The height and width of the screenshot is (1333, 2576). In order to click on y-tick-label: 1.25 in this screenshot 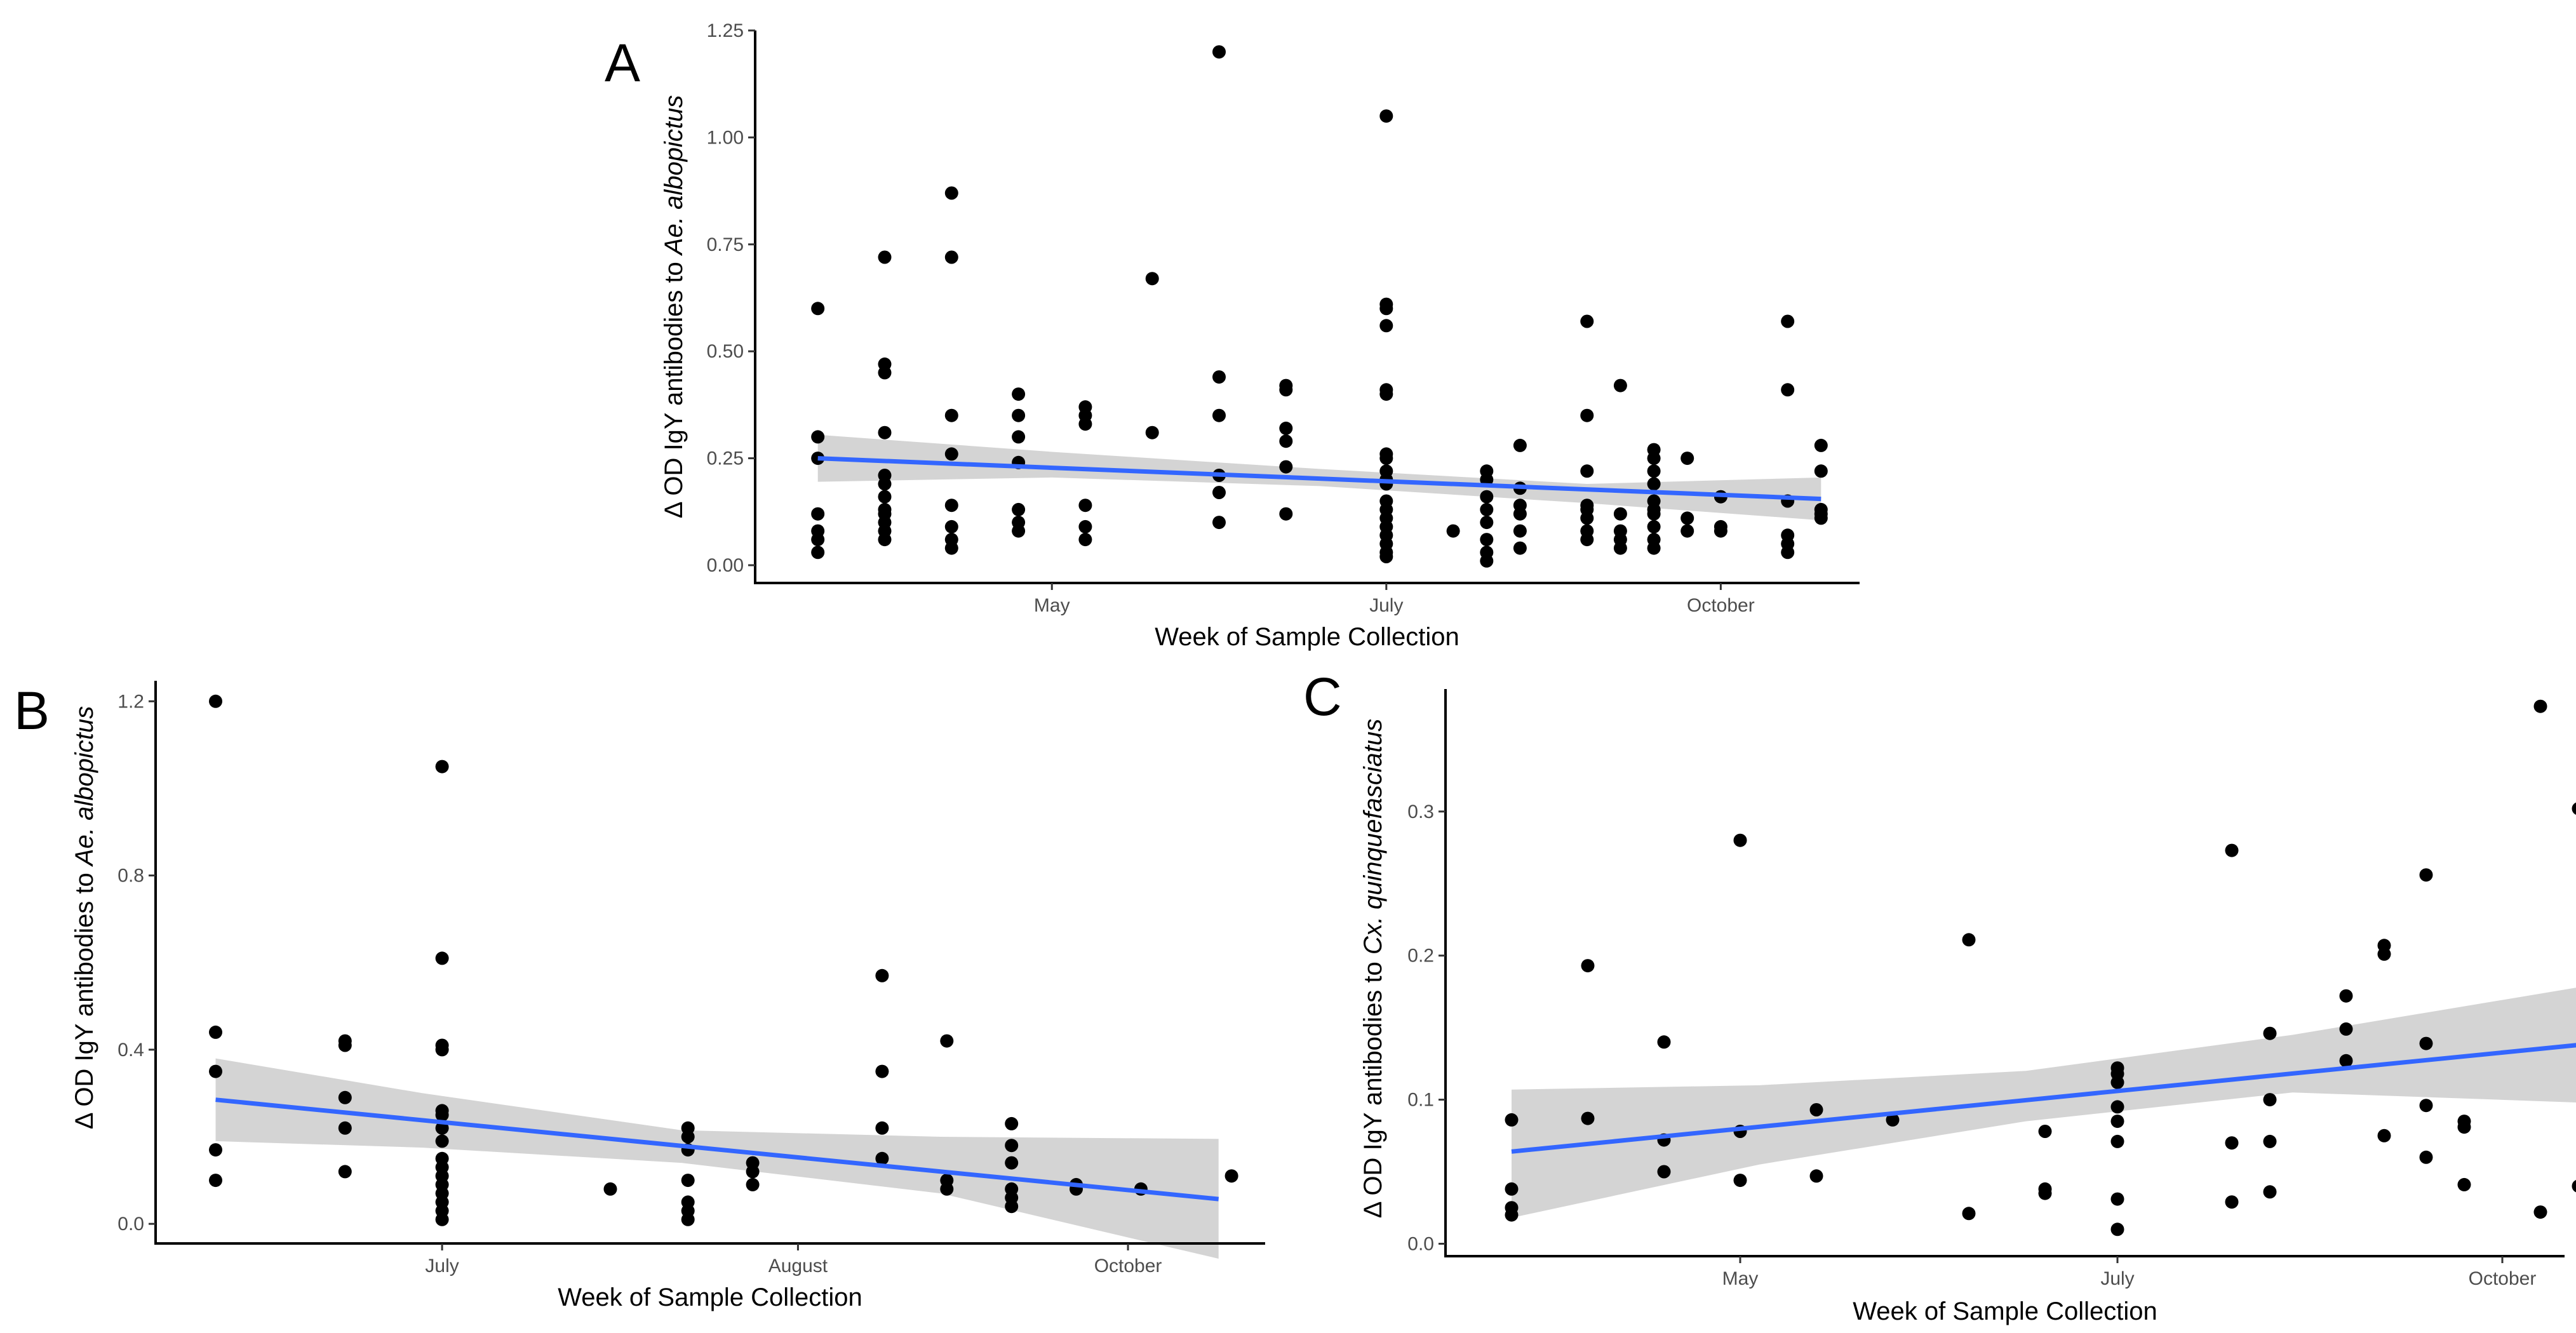, I will do `click(725, 30)`.